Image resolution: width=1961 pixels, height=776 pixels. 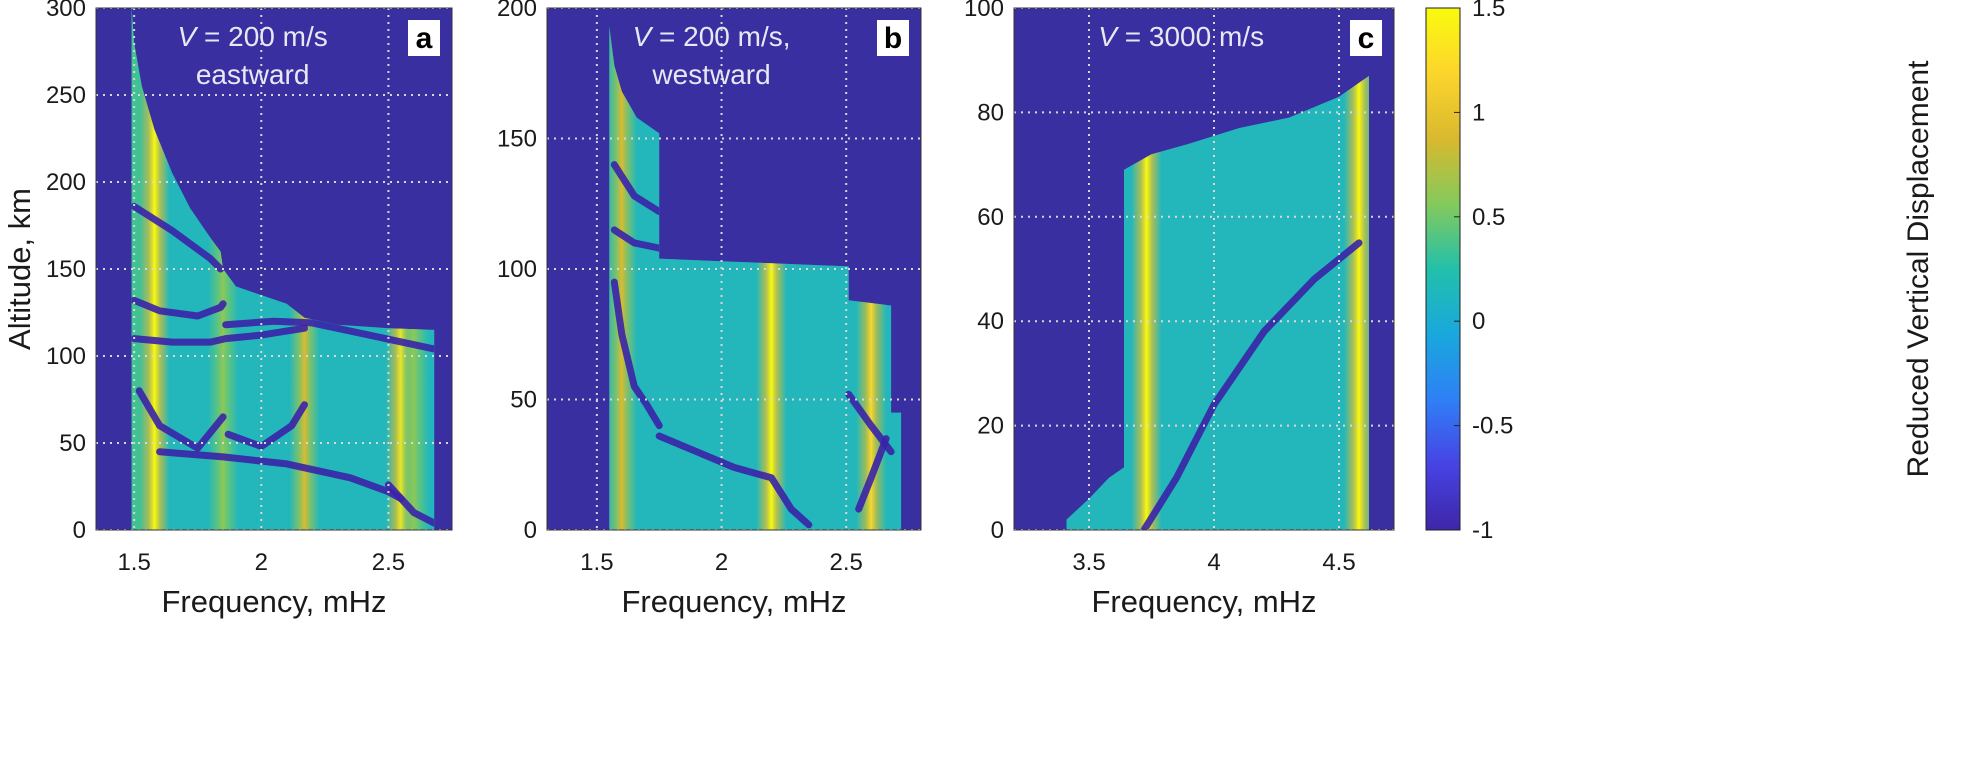 I want to click on panel-letter: c, so click(x=1366, y=38).